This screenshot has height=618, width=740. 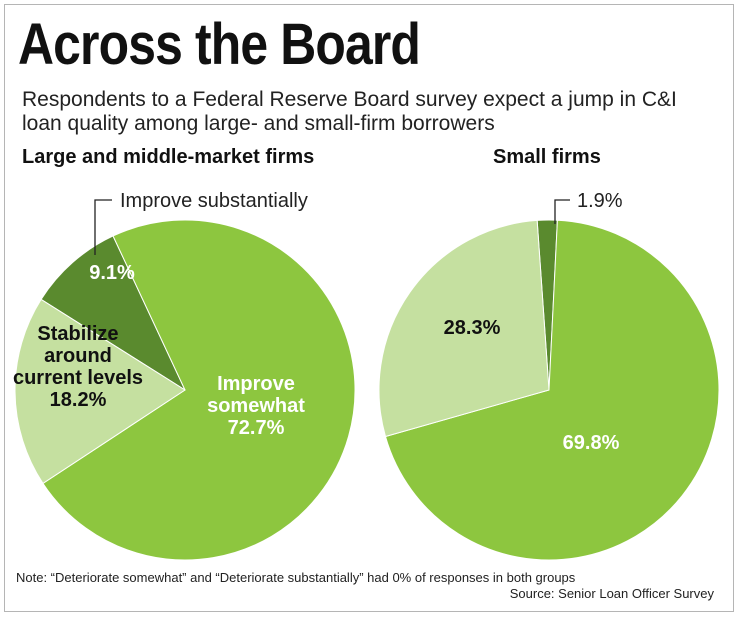 What do you see at coordinates (600, 201) in the screenshot?
I see `pie-1-callout-text: 1.9%` at bounding box center [600, 201].